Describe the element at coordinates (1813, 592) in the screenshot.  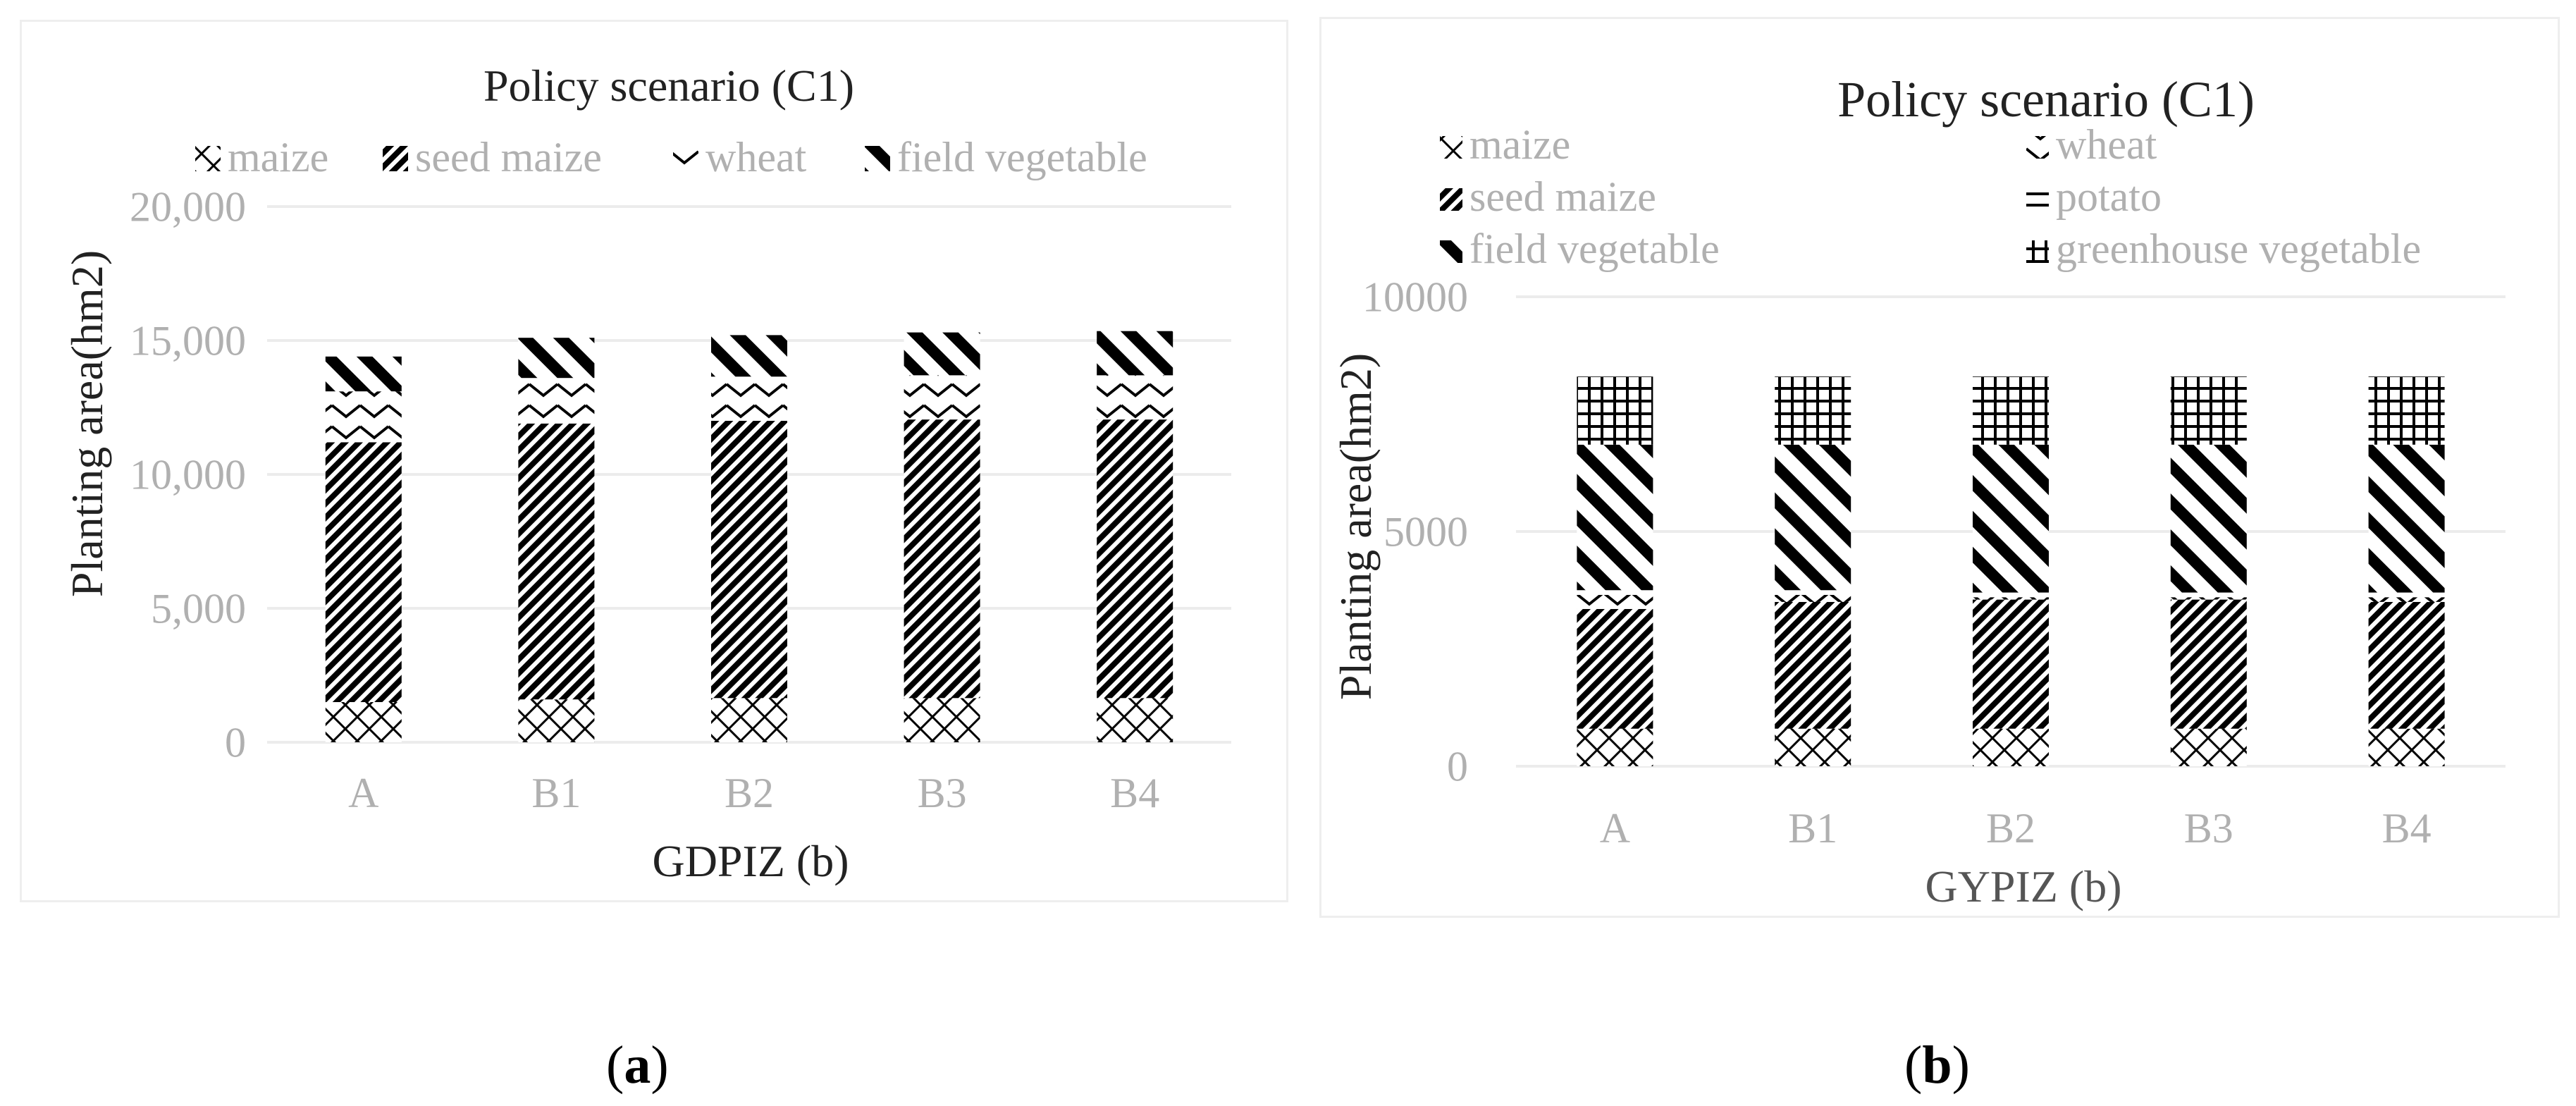
I see `bar-potato-b1` at that location.